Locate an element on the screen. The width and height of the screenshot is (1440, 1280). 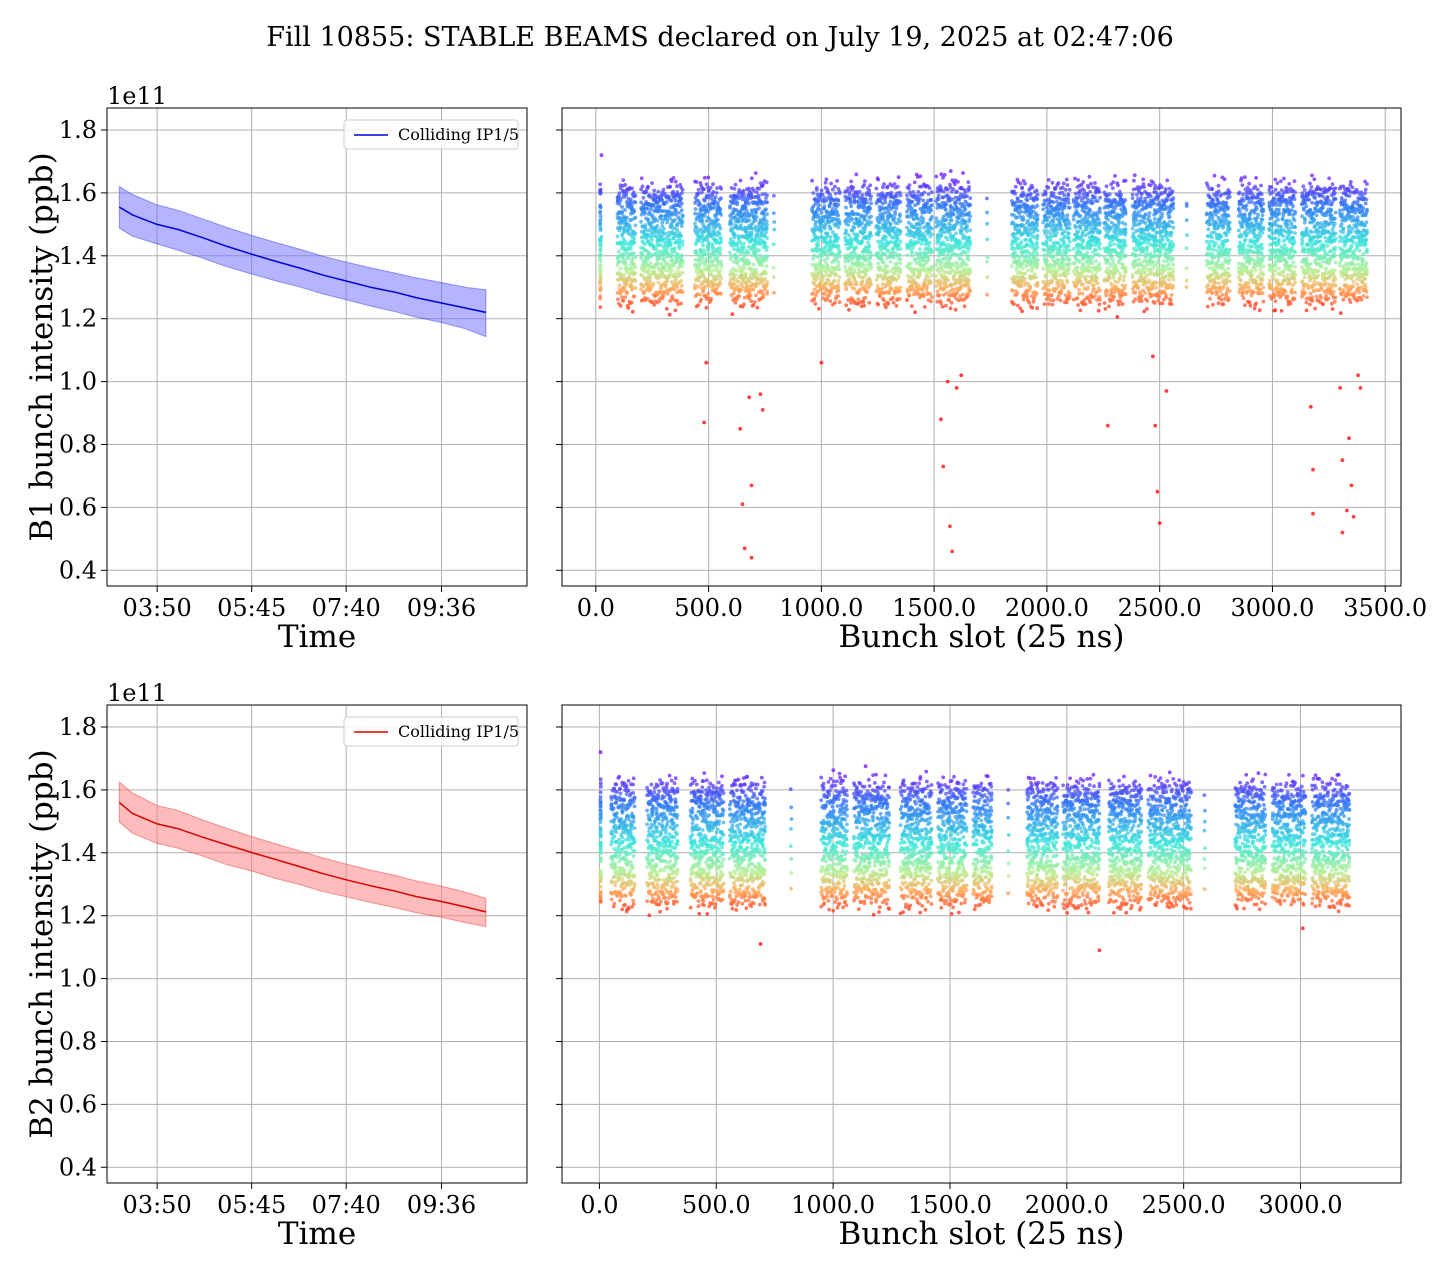
y-tick-label: 1.8 is located at coordinates (78, 130).